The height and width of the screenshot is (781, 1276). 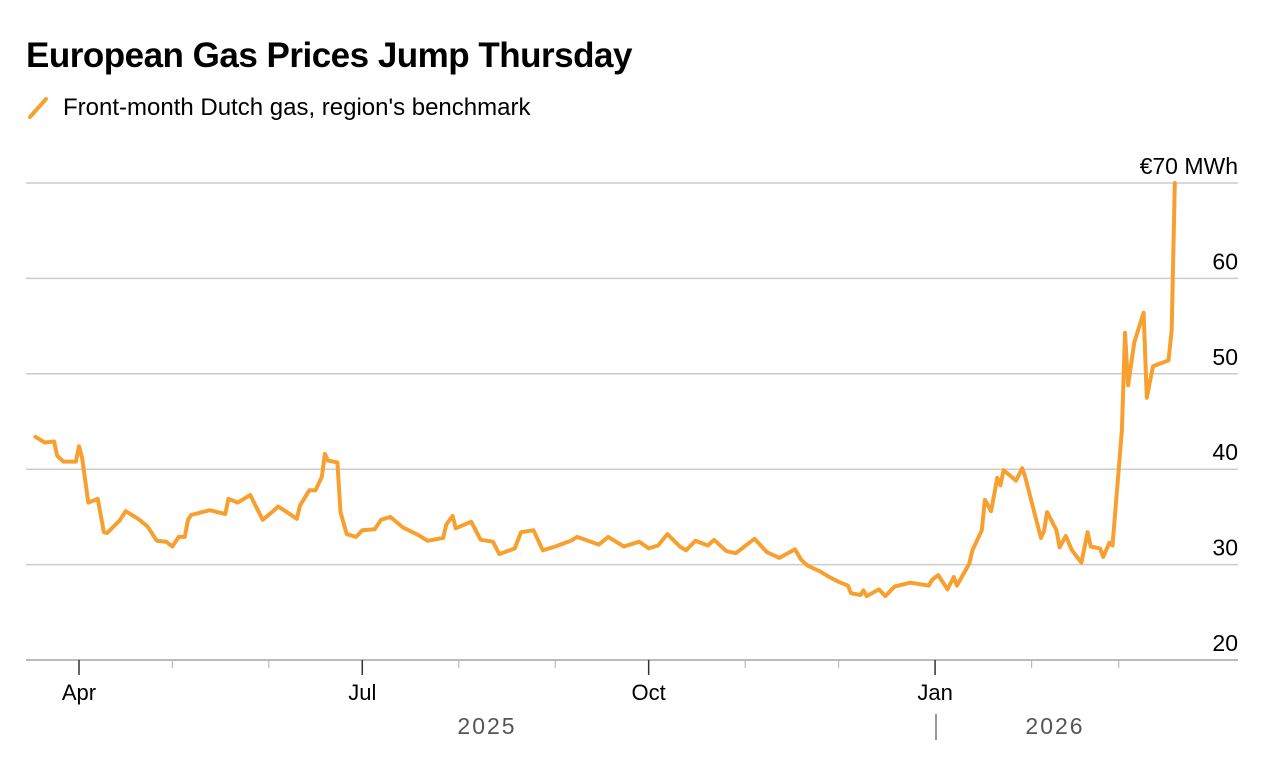 What do you see at coordinates (1054, 726) in the screenshot?
I see `year-label-2026: 2026` at bounding box center [1054, 726].